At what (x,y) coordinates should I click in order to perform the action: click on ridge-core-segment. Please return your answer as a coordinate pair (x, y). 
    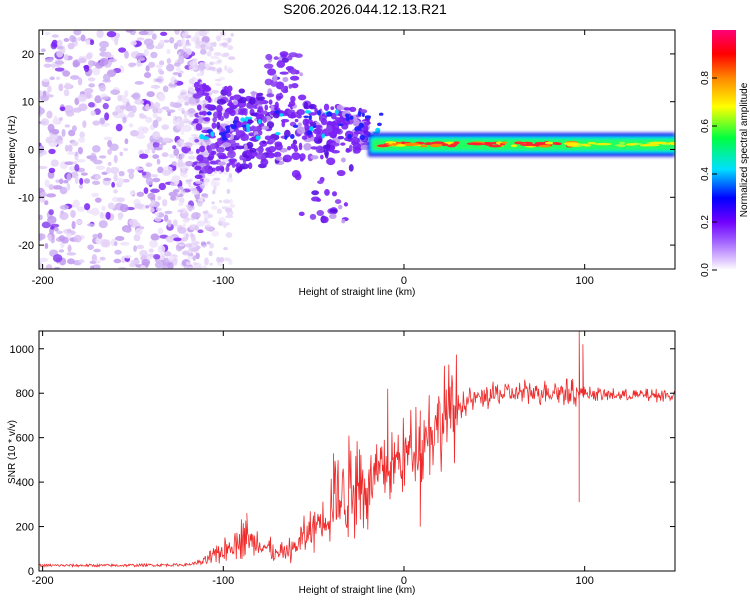
    Looking at the image, I should click on (504, 143).